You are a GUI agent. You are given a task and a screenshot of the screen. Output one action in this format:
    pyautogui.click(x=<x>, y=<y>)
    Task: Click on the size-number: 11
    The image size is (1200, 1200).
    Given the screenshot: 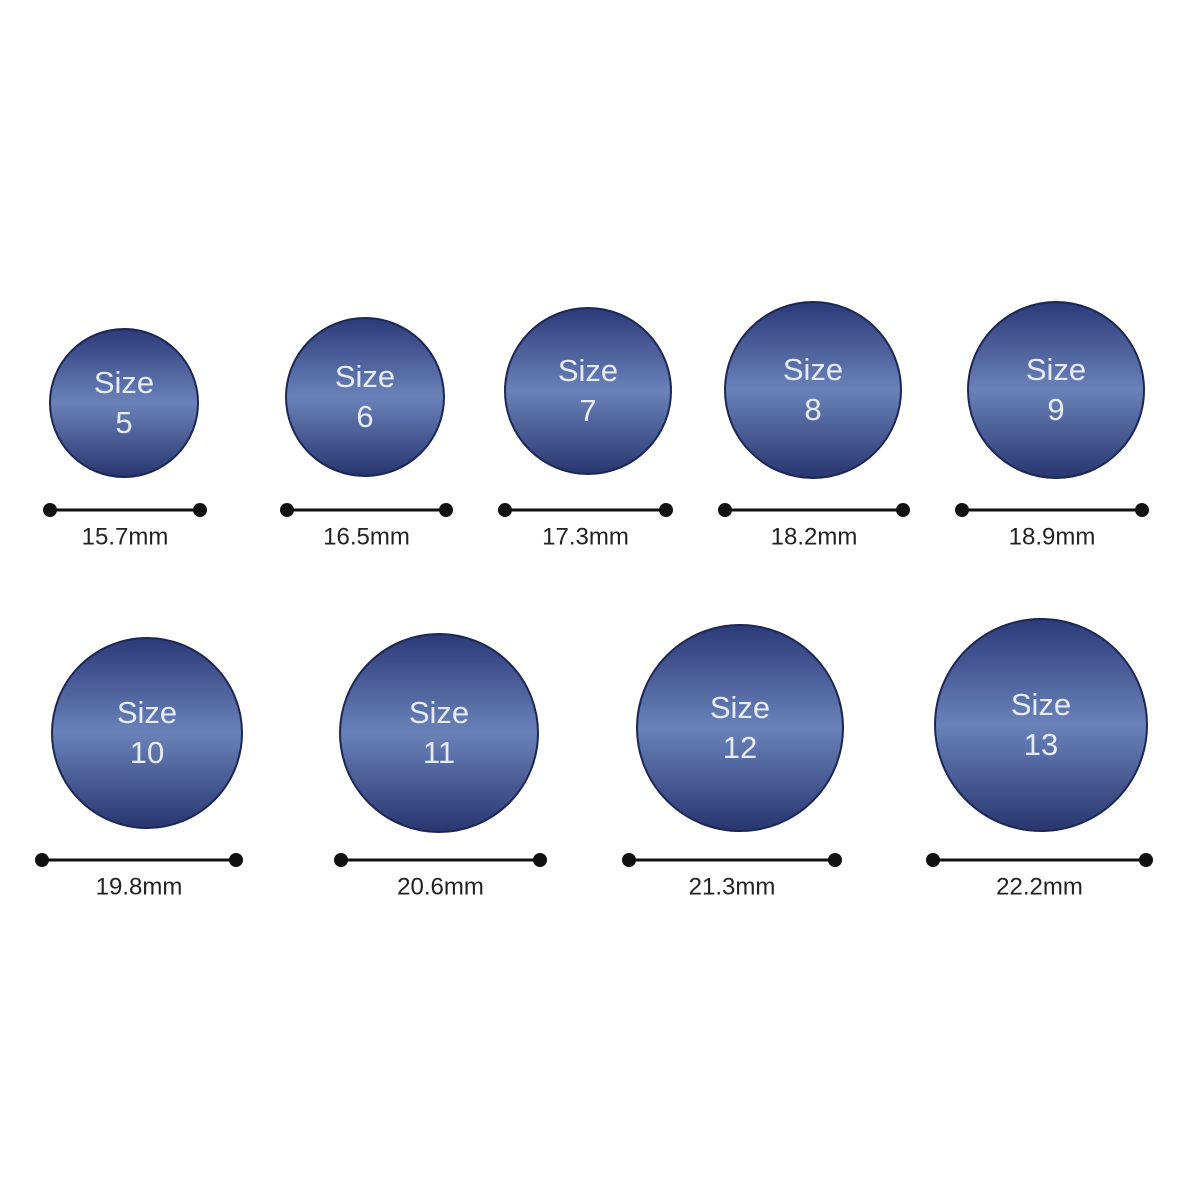 What is the action you would take?
    pyautogui.click(x=439, y=752)
    